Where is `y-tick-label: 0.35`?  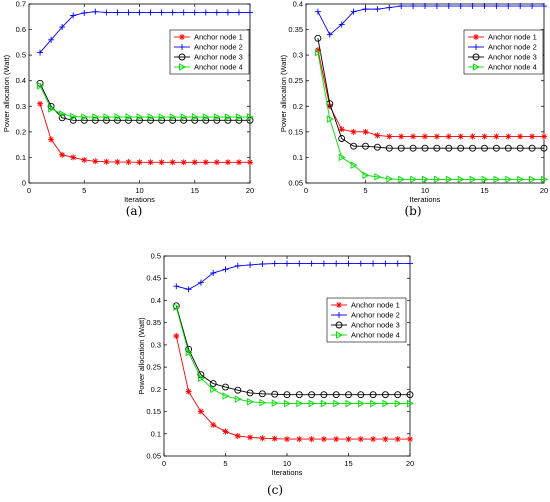
y-tick-label: 0.35 is located at coordinates (153, 322).